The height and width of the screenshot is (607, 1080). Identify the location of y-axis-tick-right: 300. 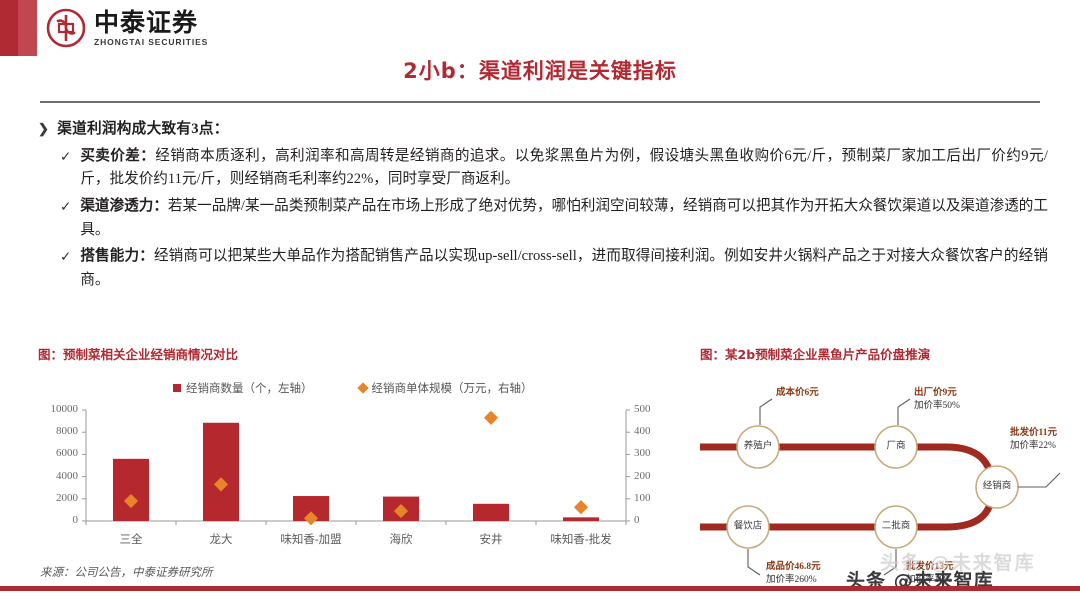
(642, 453).